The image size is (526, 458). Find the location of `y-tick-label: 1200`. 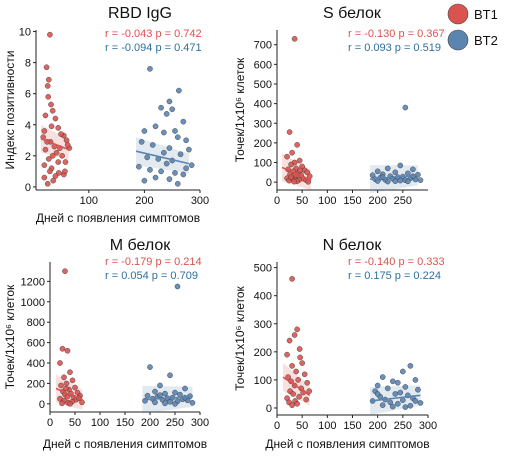

y-tick-label: 1200 is located at coordinates (33, 282).